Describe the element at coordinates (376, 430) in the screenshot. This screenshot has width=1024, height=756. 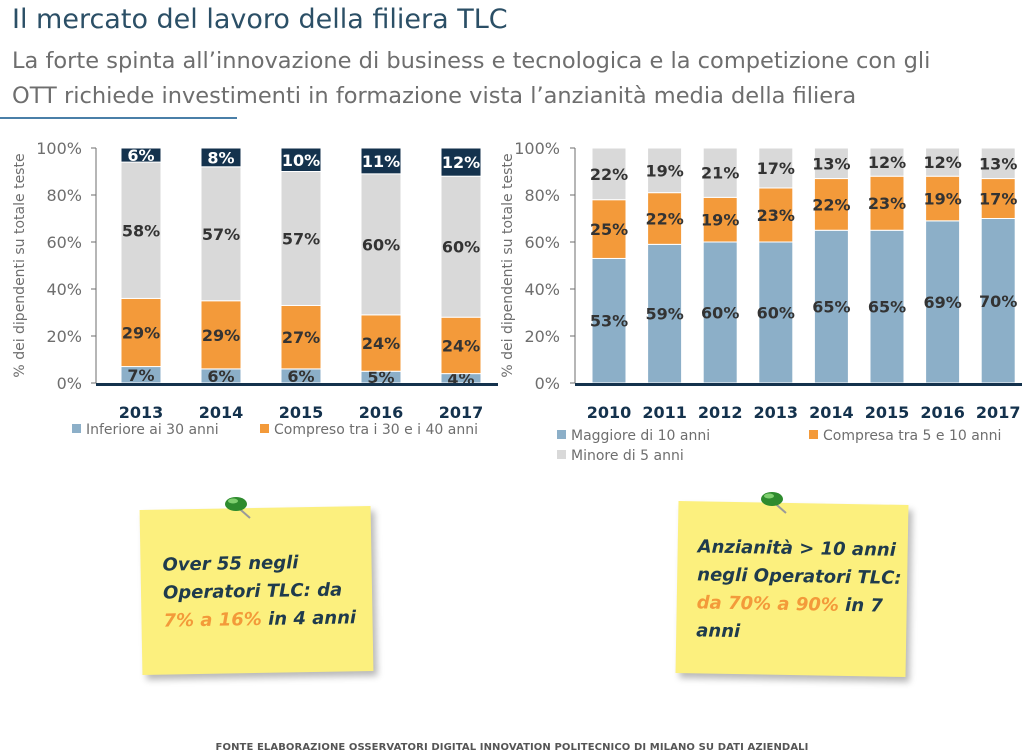
I see `legend-label: Compreso tra i 30 e i 40 anni` at that location.